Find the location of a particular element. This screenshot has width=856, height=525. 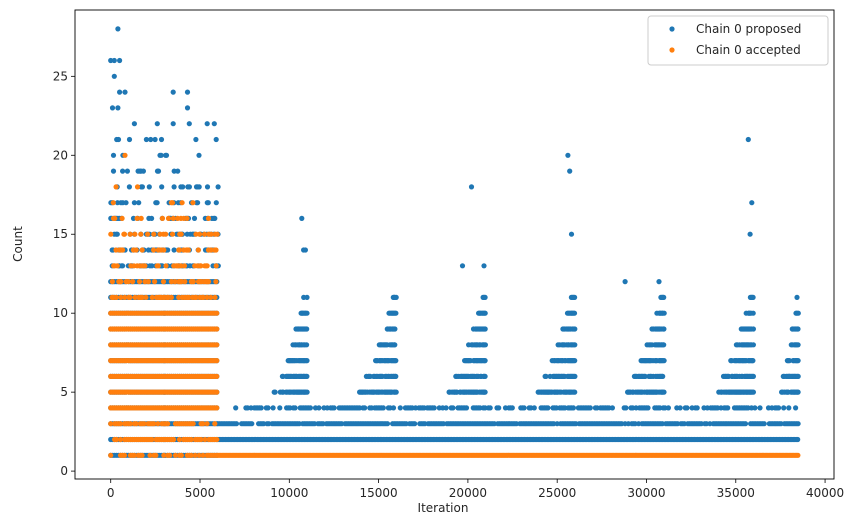

y-tick-label: 10 is located at coordinates (60, 313).